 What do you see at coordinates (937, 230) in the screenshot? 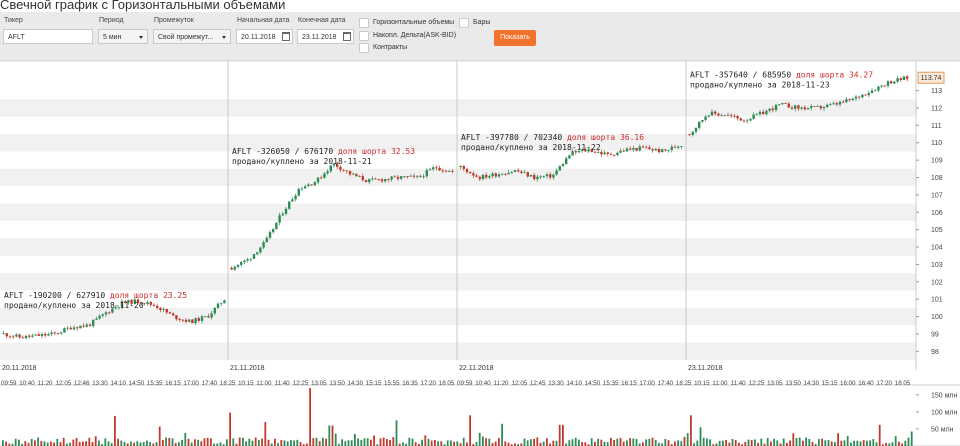
I see `y-tick-label: 105` at bounding box center [937, 230].